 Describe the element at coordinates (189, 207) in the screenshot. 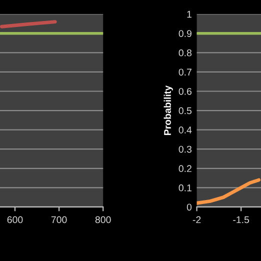

I see `y-tick-label: 0` at that location.